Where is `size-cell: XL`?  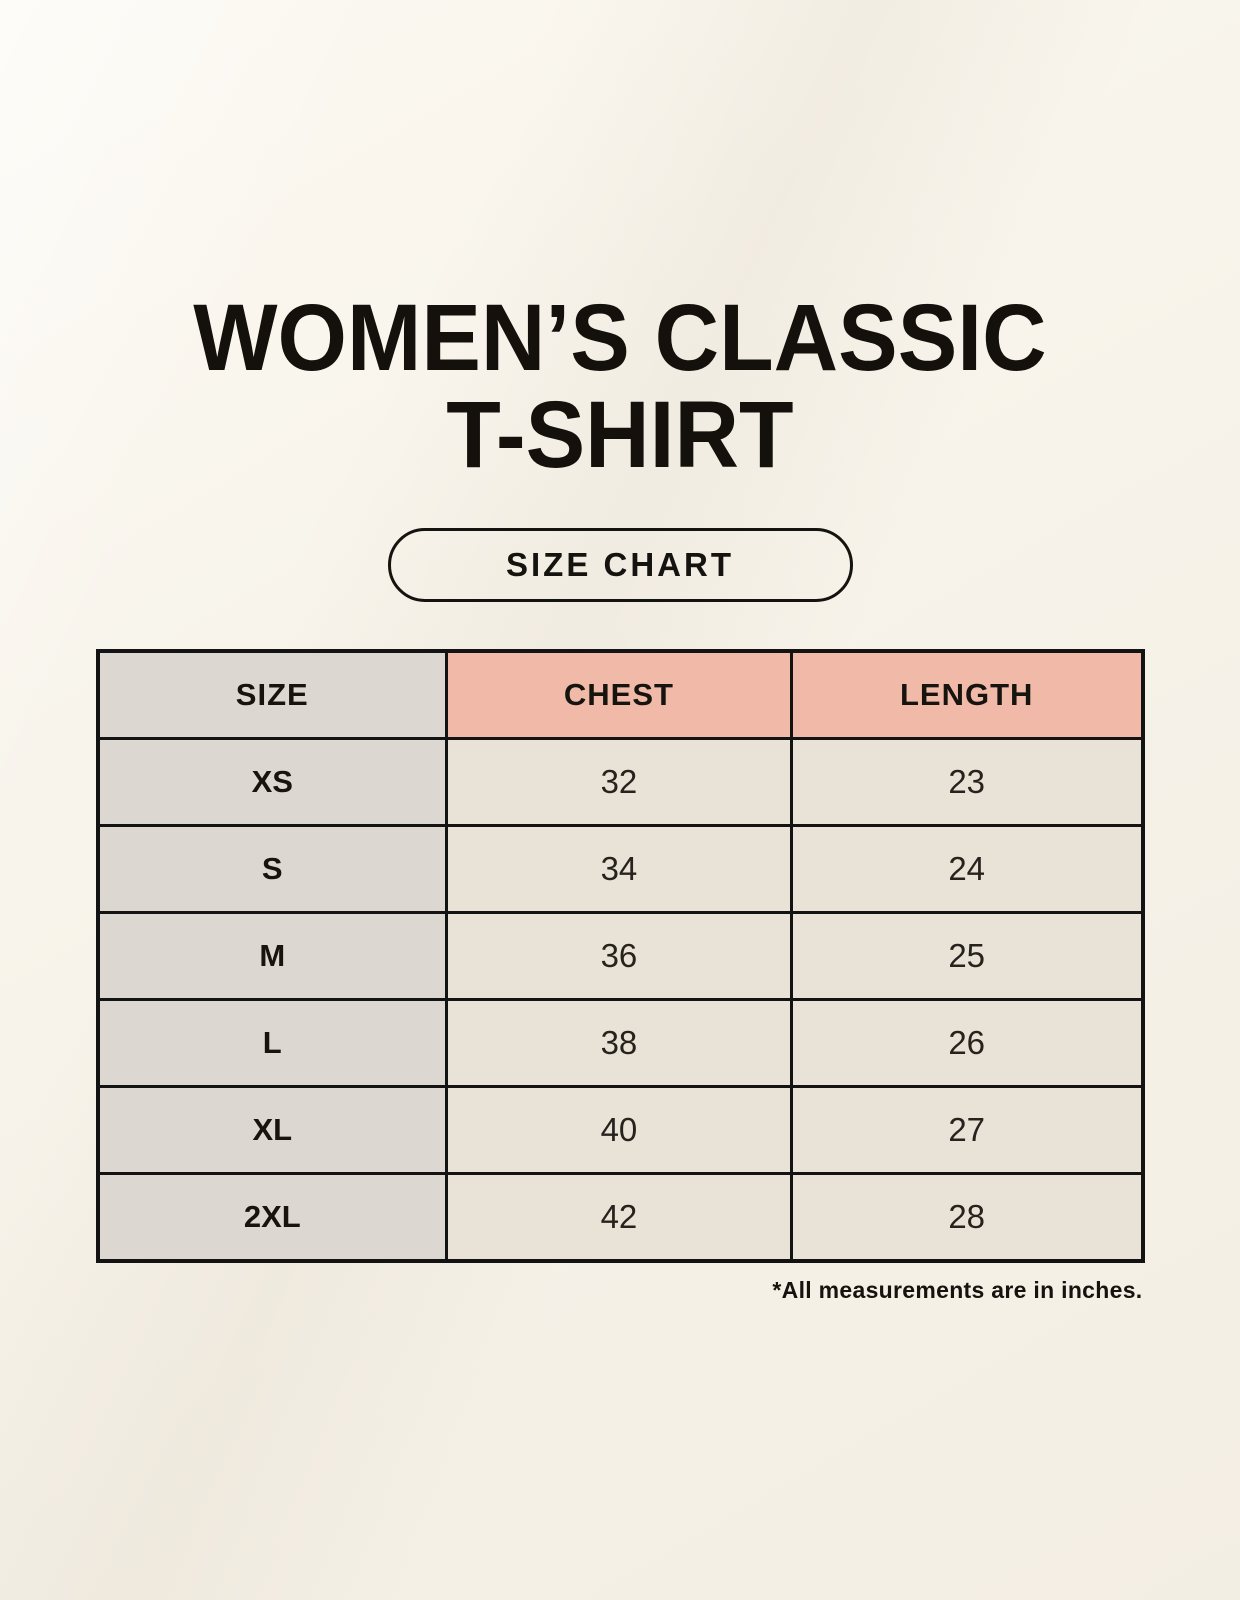 size-cell: XL is located at coordinates (272, 1130).